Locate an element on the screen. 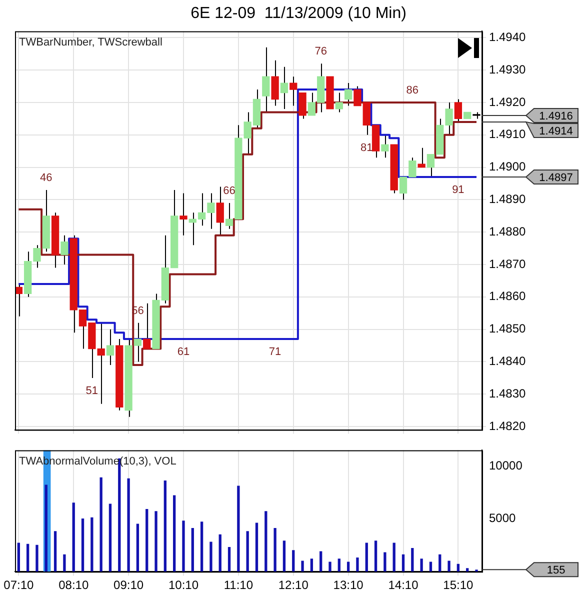 Image resolution: width=582 pixels, height=596 pixels. y-tick-label: 1.4840 is located at coordinates (507, 361).